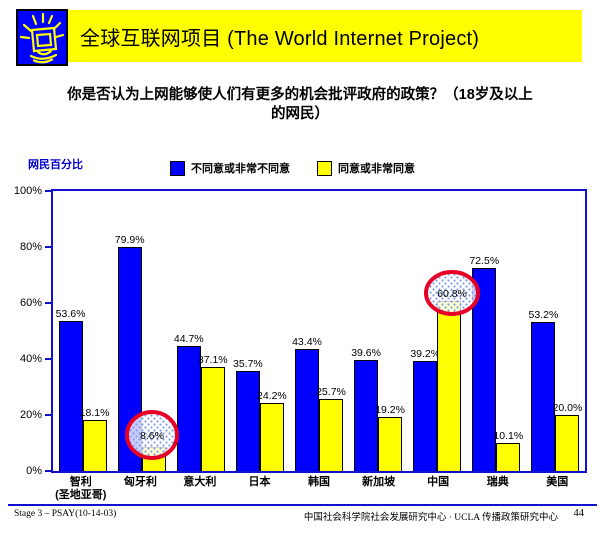  Describe the element at coordinates (390, 410) in the screenshot. I see `bar-value-label: 19.2%` at that location.